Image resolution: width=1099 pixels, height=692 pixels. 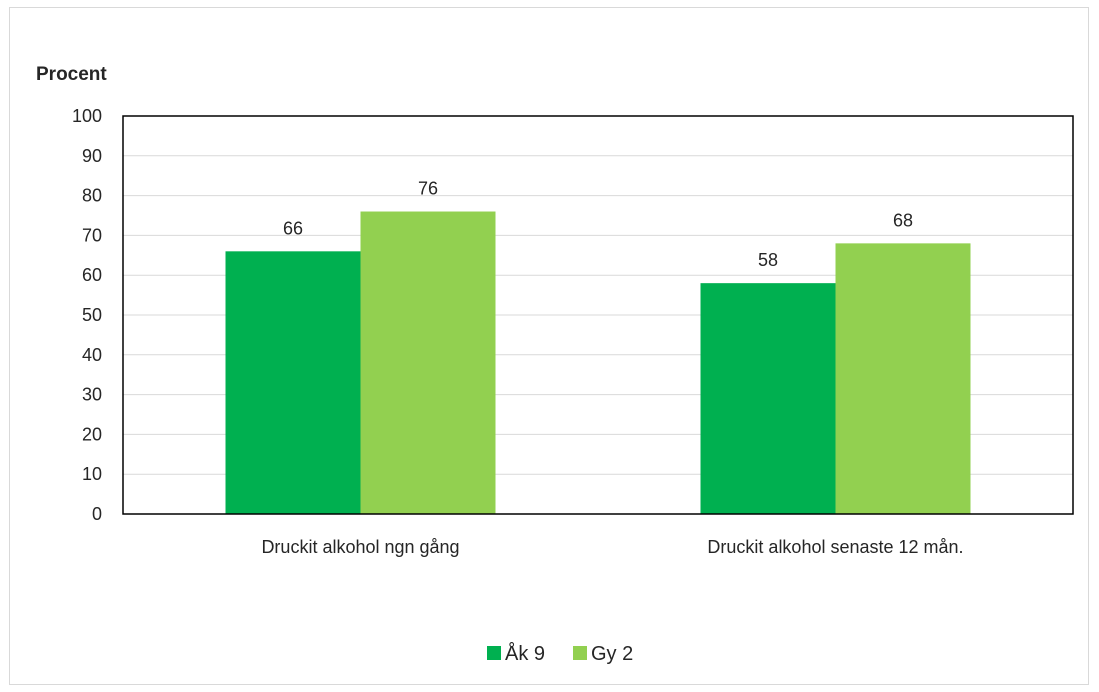 I want to click on y-tick-label: 70, so click(x=92, y=235).